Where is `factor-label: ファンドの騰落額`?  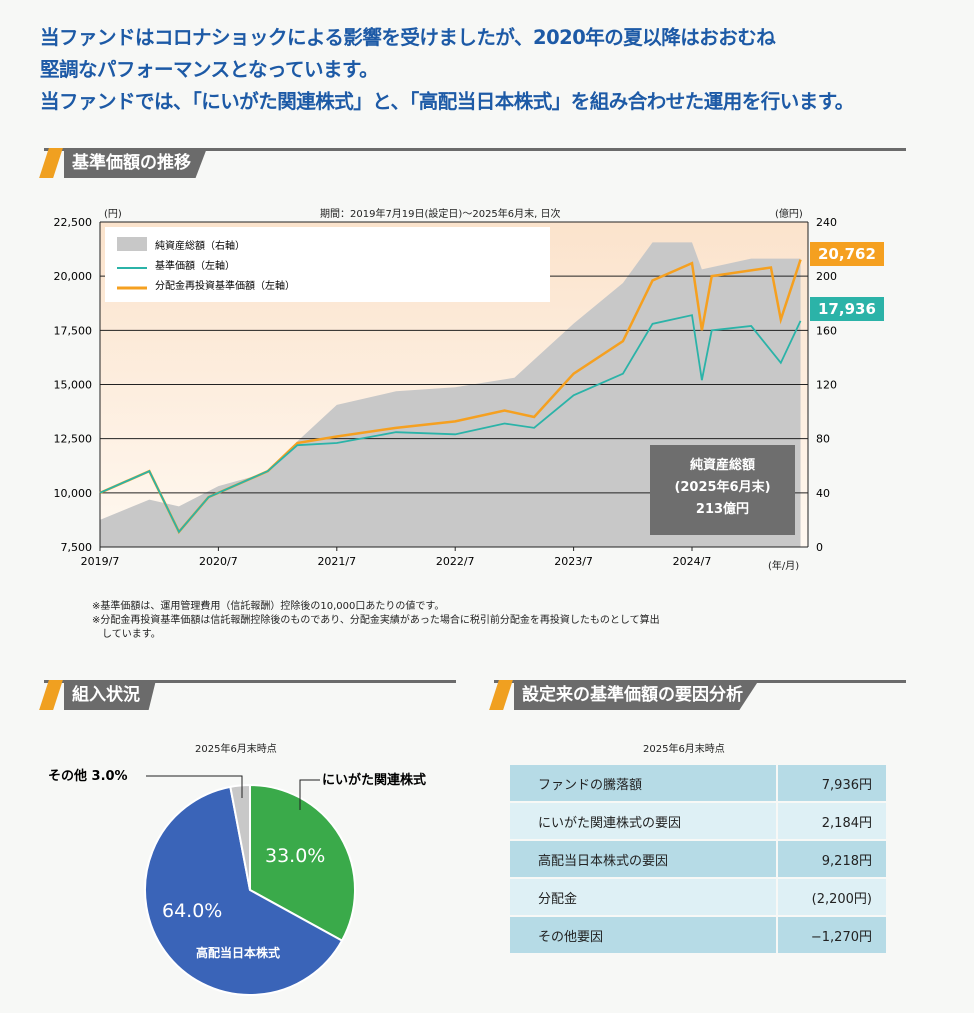
factor-label: ファンドの騰落額 is located at coordinates (643, 783).